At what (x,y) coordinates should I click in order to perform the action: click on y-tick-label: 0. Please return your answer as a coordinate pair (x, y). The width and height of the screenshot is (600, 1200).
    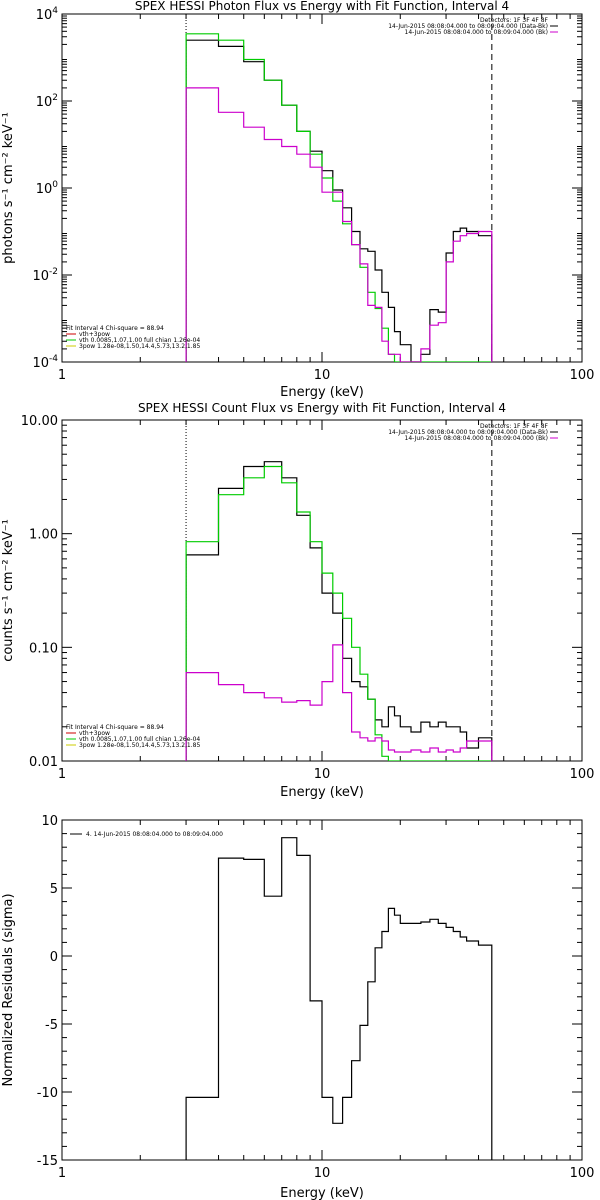
    Looking at the image, I should click on (54, 957).